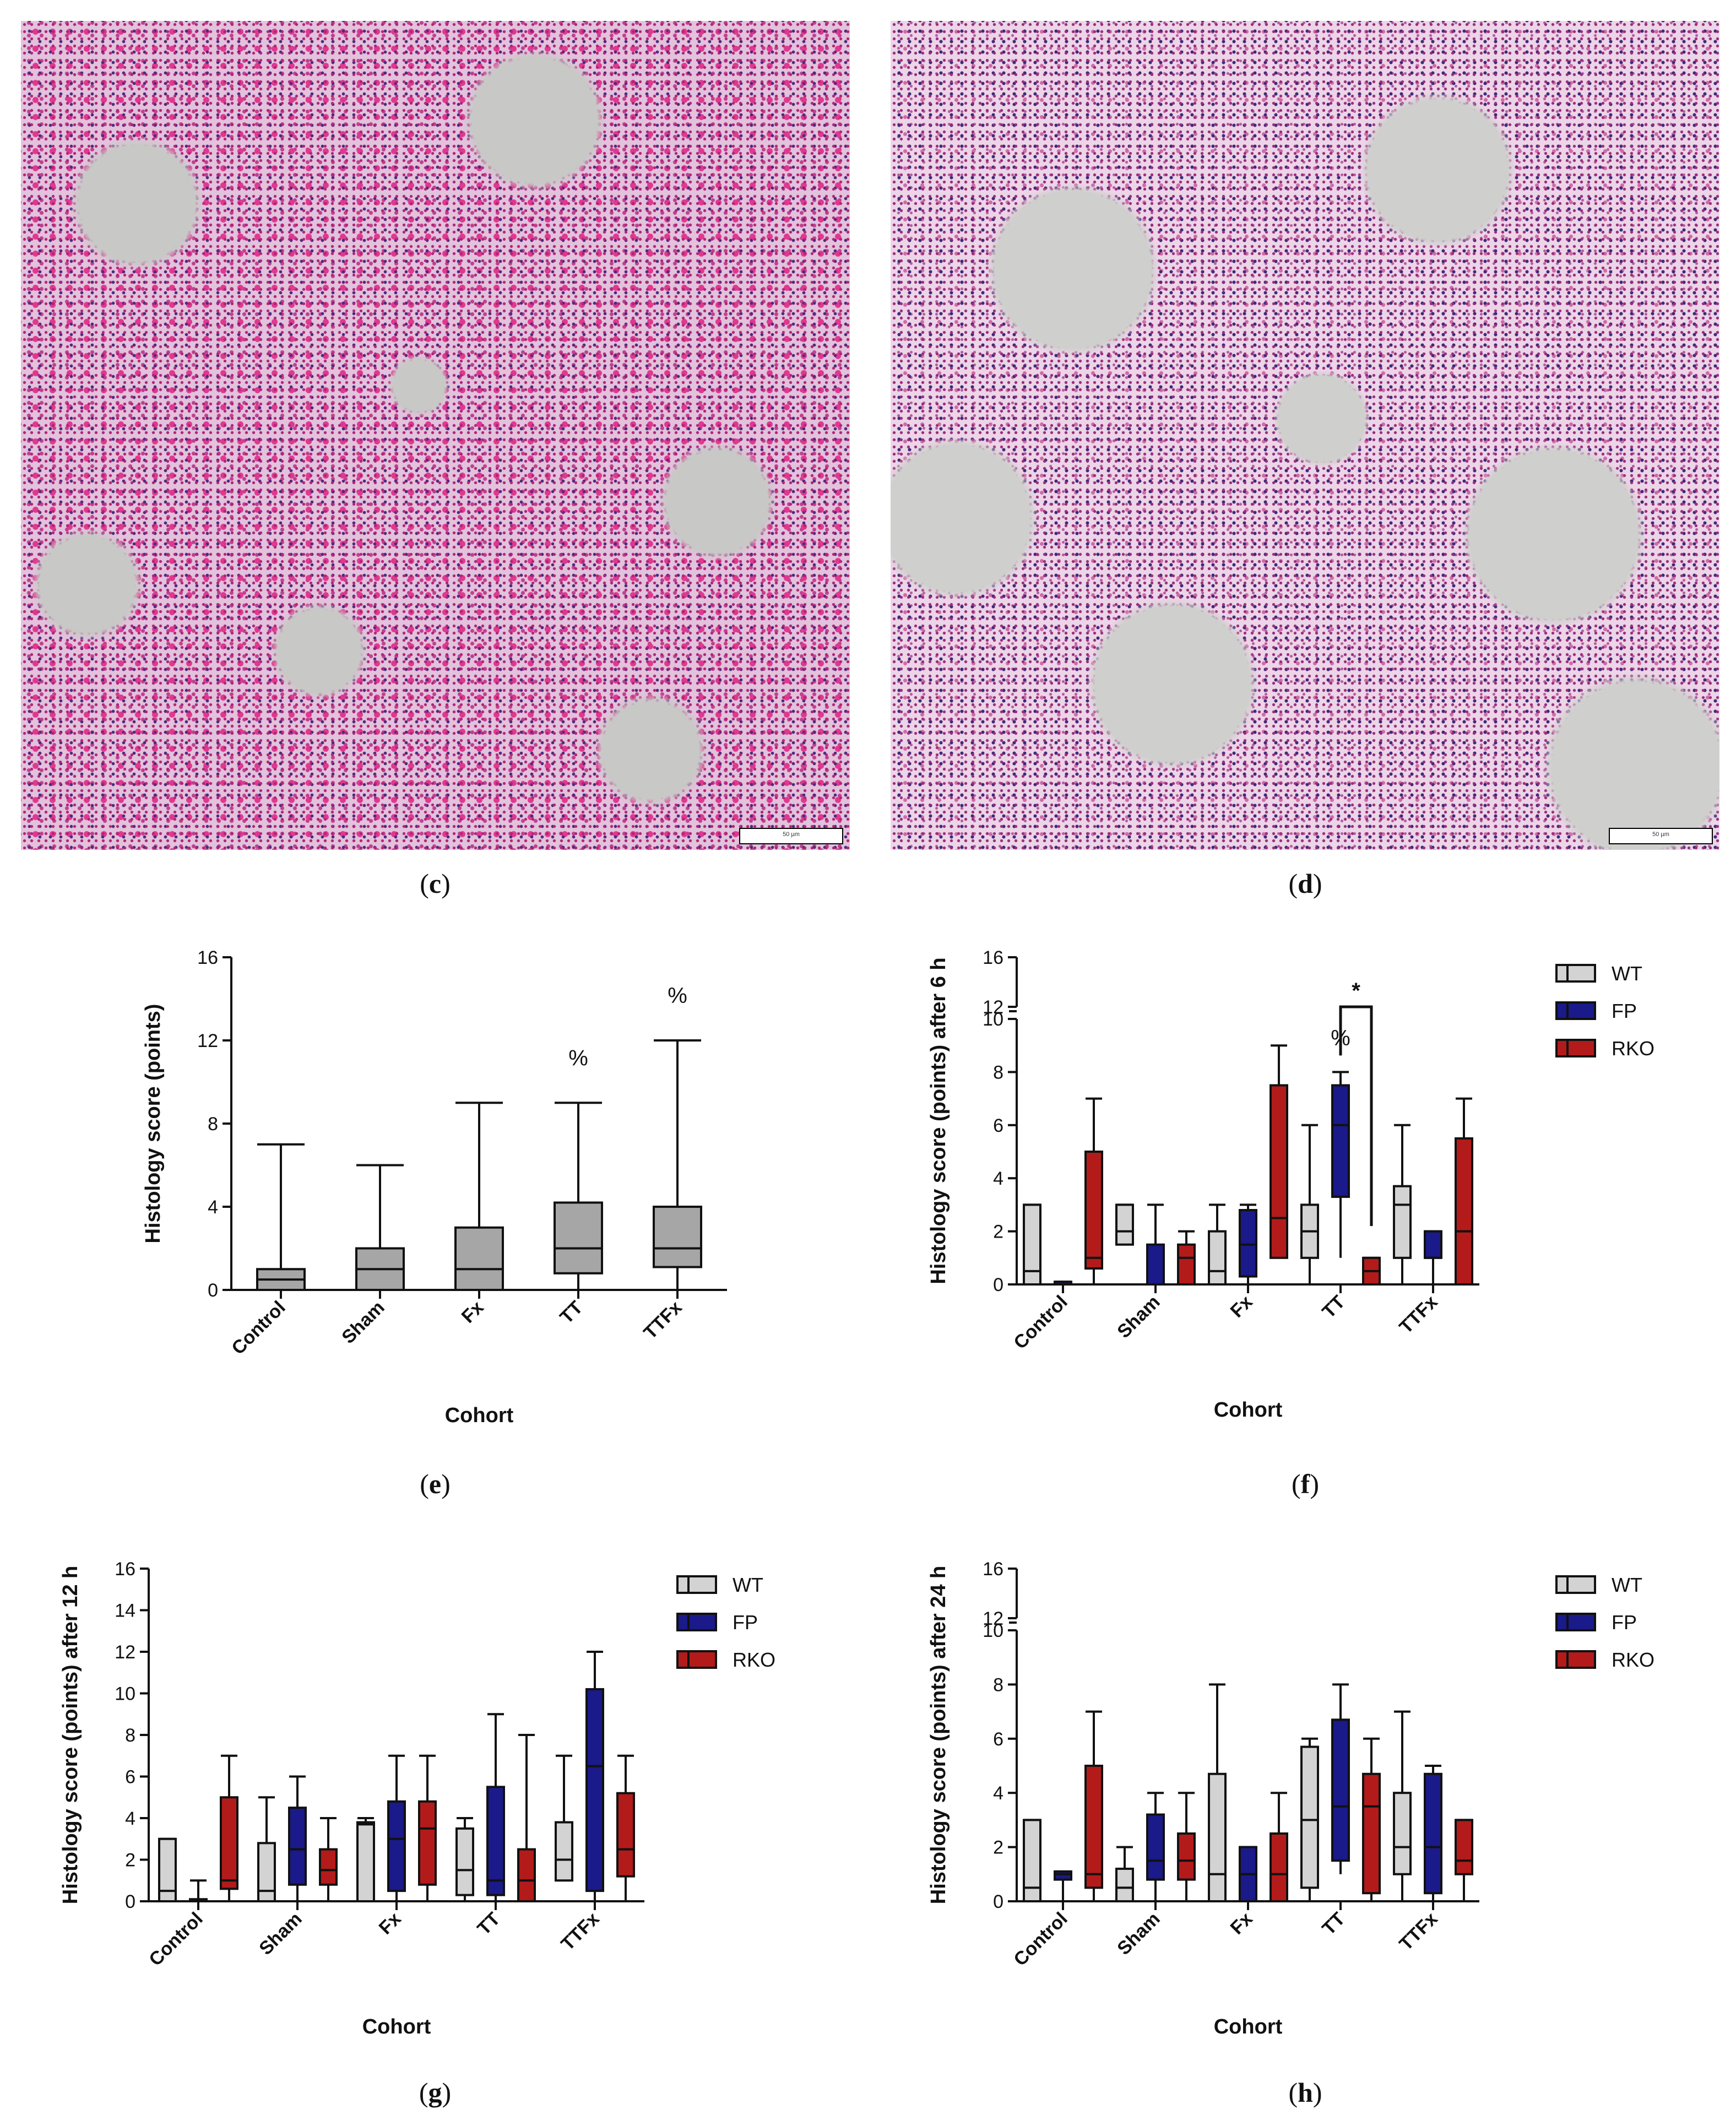  What do you see at coordinates (754, 1660) in the screenshot?
I see `legend-label-RKO: RKO` at bounding box center [754, 1660].